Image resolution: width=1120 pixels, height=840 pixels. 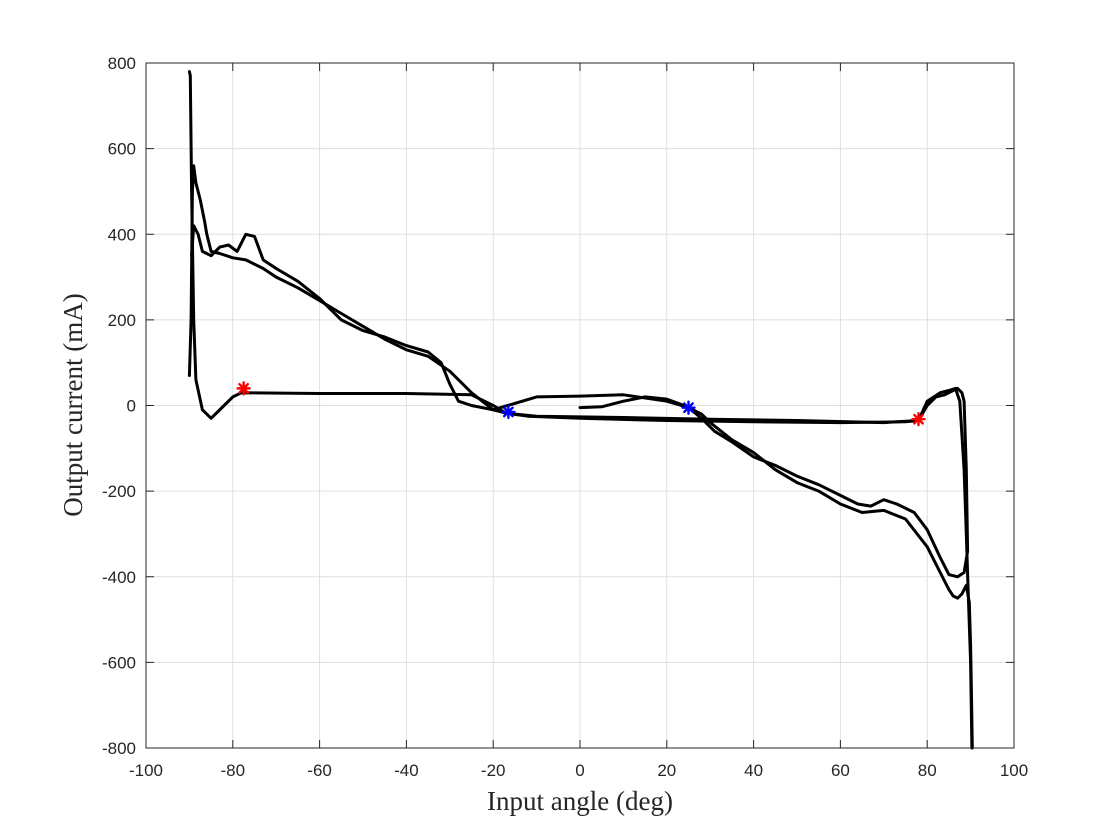 What do you see at coordinates (406, 770) in the screenshot?
I see `x-tick-label: -40` at bounding box center [406, 770].